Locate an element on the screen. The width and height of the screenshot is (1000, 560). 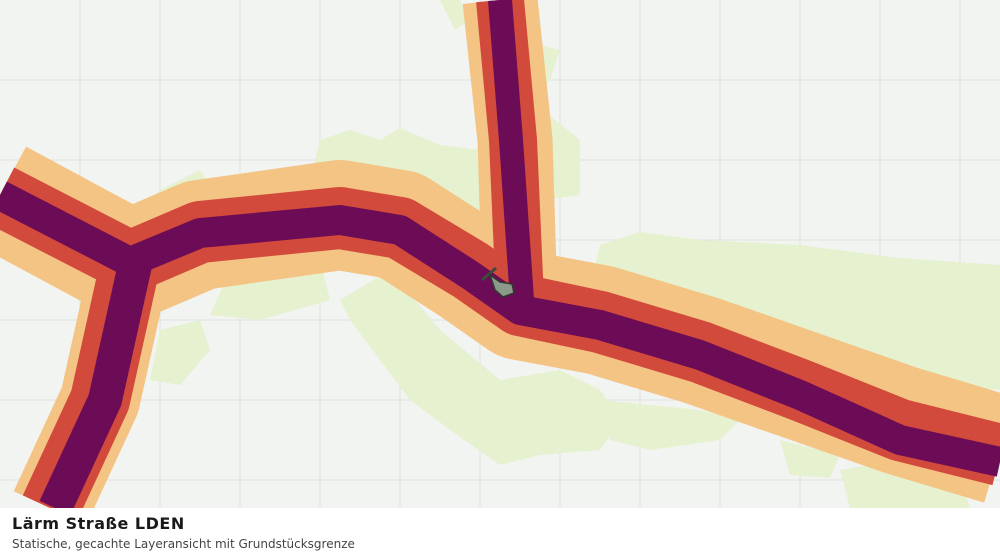
parcel-boundary is located at coordinates (498, 282).